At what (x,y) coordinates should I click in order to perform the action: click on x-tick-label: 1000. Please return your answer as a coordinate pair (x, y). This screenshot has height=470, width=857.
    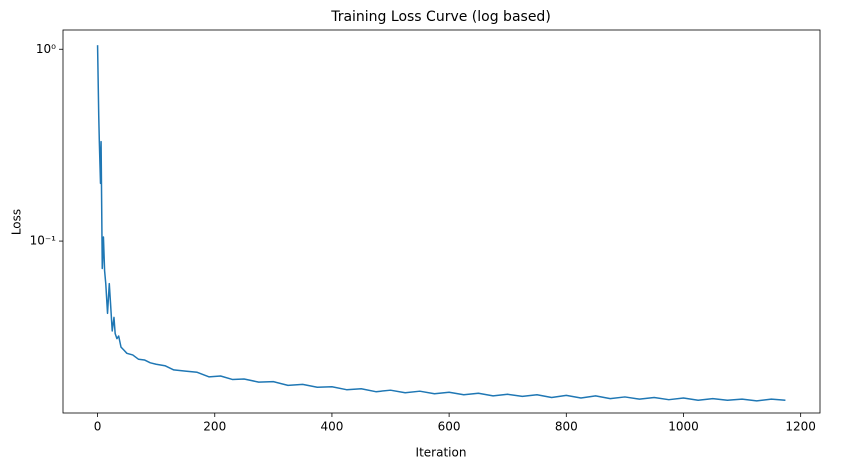
    Looking at the image, I should click on (683, 427).